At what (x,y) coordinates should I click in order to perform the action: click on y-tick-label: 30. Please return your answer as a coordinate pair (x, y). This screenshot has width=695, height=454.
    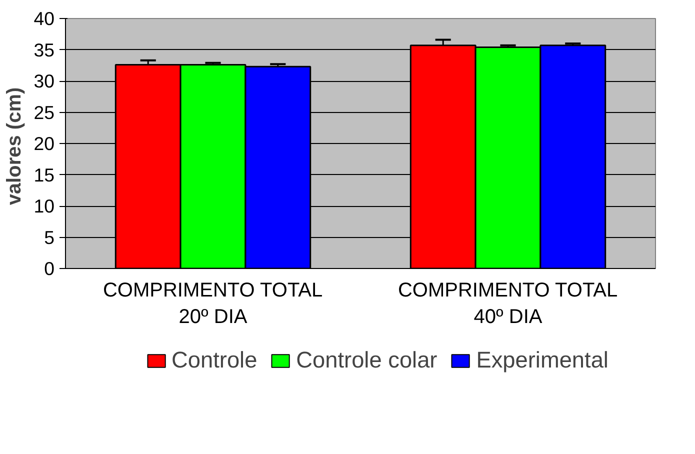
    Looking at the image, I should click on (44, 81).